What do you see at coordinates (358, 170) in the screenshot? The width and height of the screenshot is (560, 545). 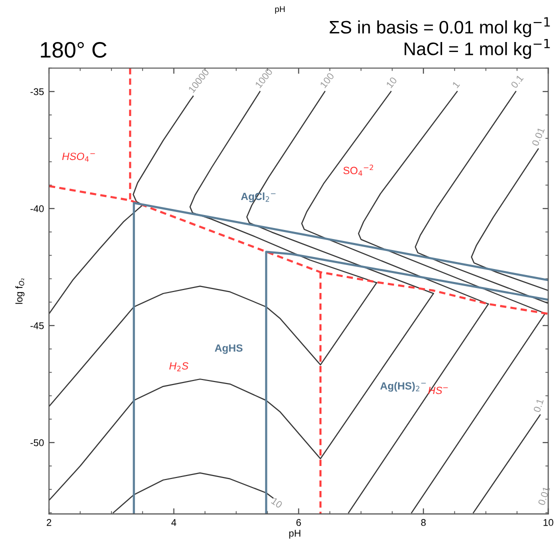 I see `annotation: SO$_{4}$$^{−2}$` at bounding box center [358, 170].